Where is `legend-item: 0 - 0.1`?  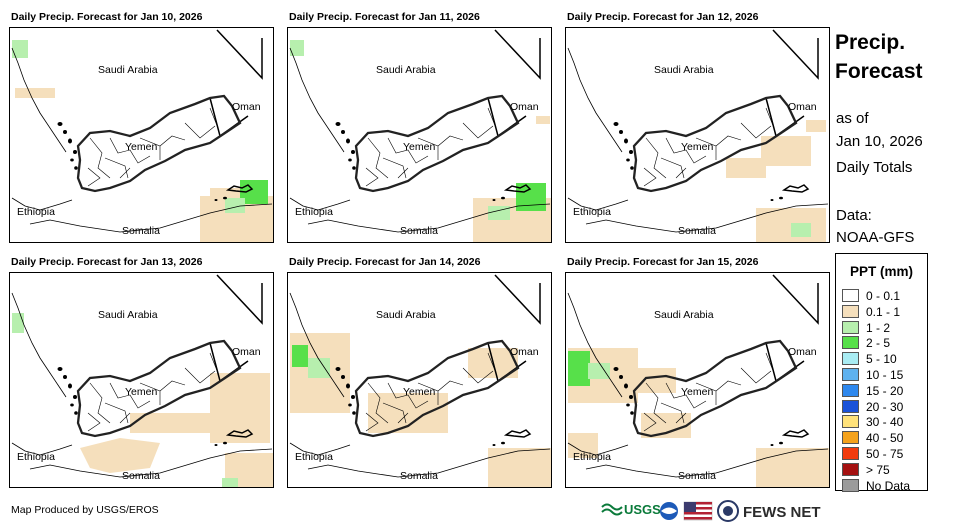
legend-item: 0 - 0.1 is located at coordinates (871, 296).